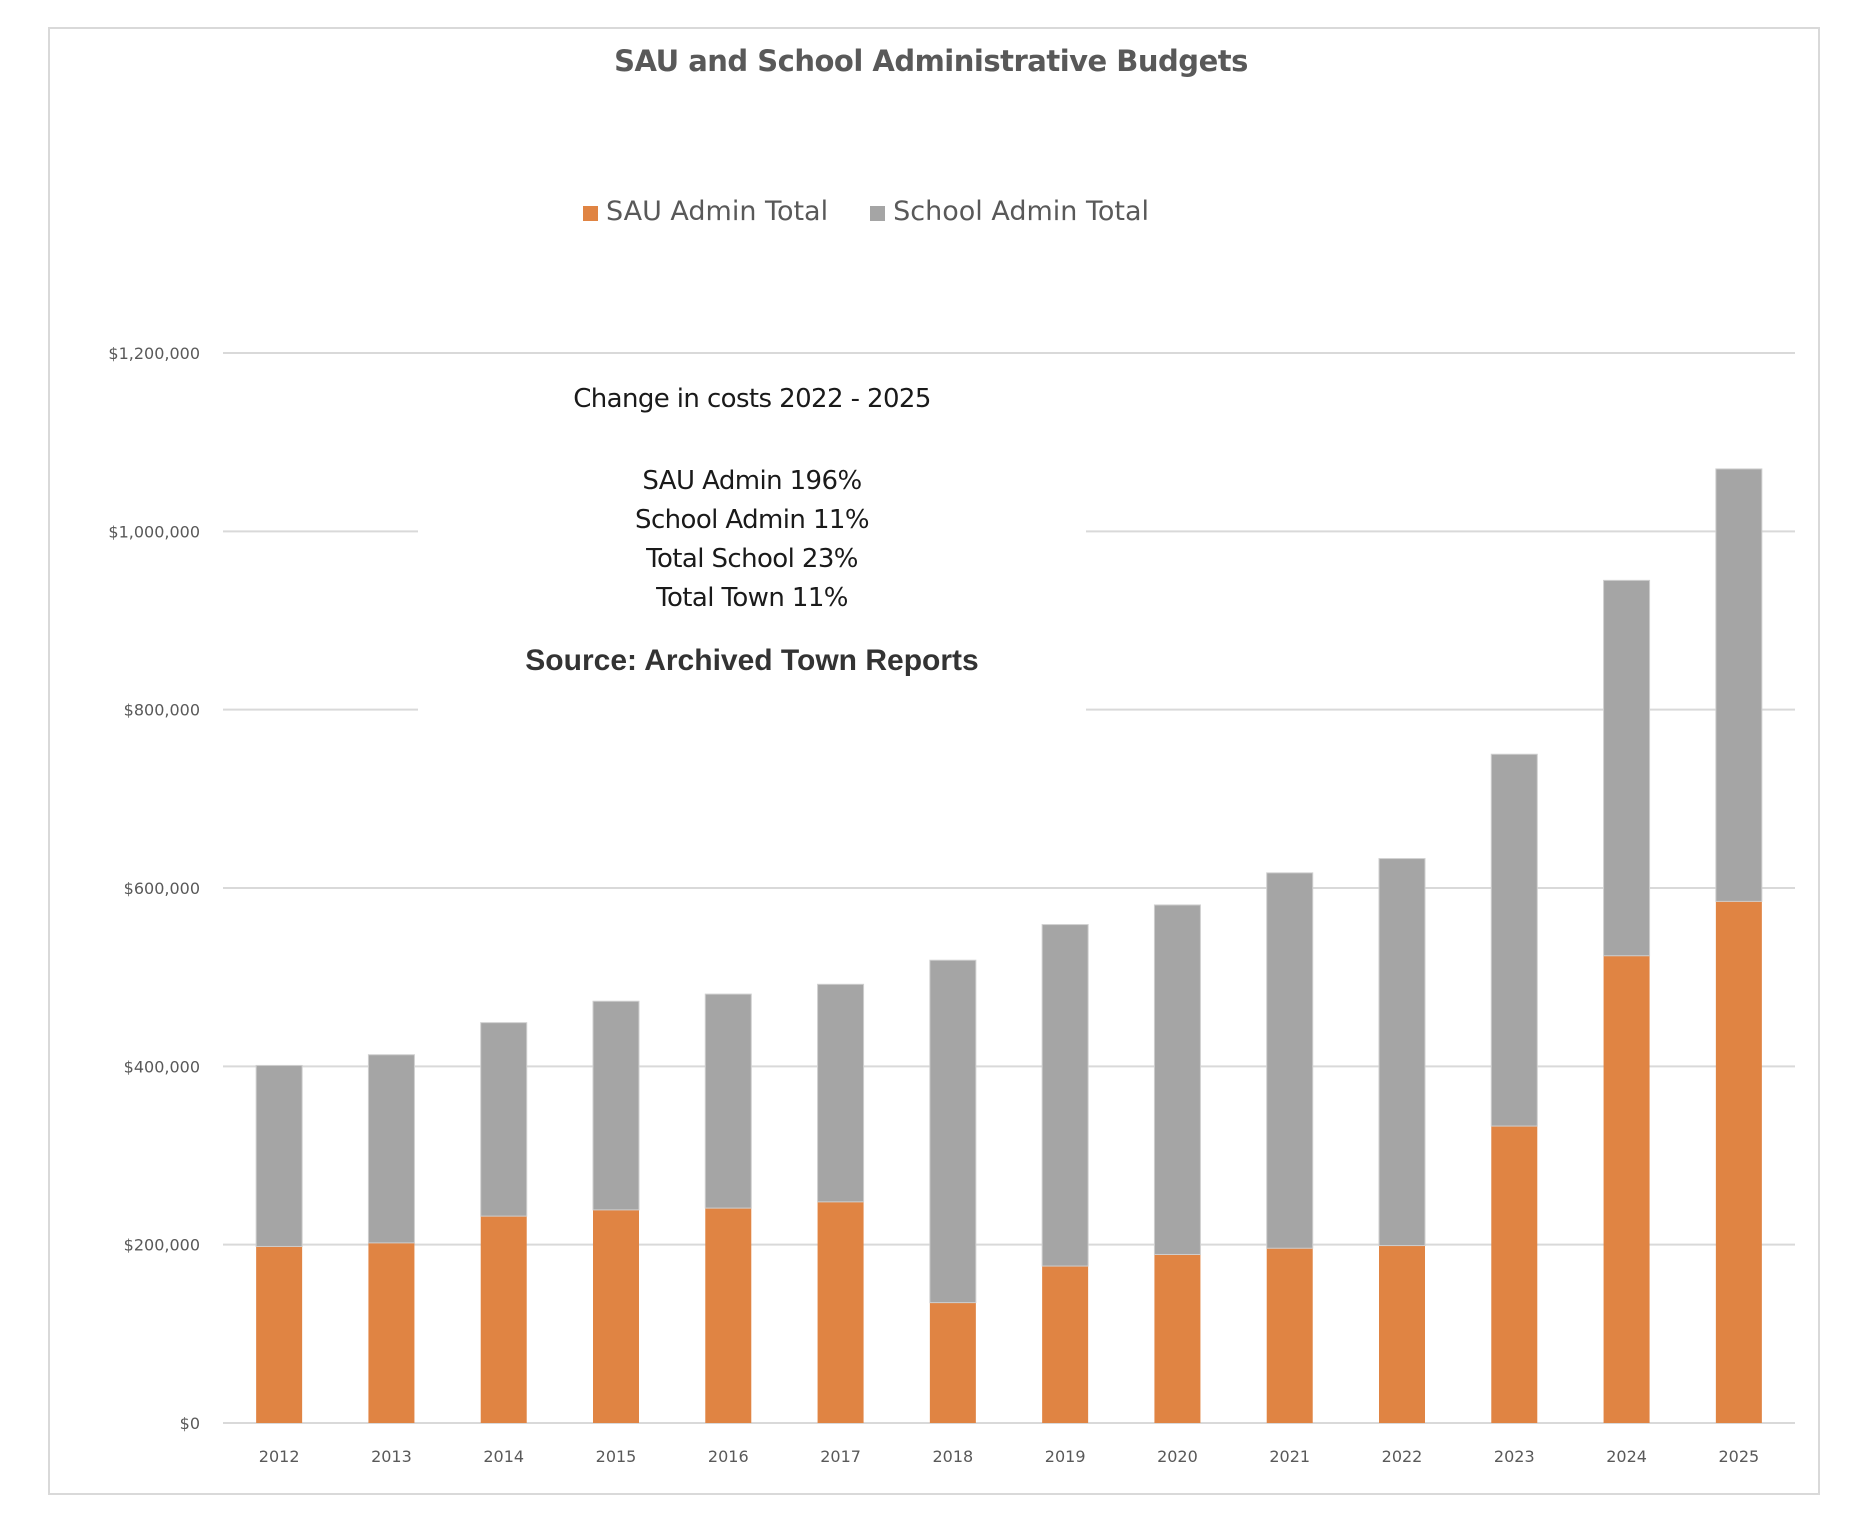 The image size is (1862, 1536). Describe the element at coordinates (878, 213) in the screenshot. I see `legend-swatch-school` at that location.